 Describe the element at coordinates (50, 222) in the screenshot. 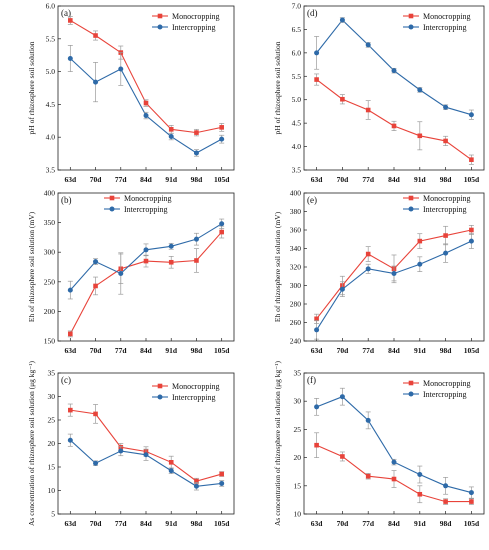

I see `y-tick-label: 350` at that location.